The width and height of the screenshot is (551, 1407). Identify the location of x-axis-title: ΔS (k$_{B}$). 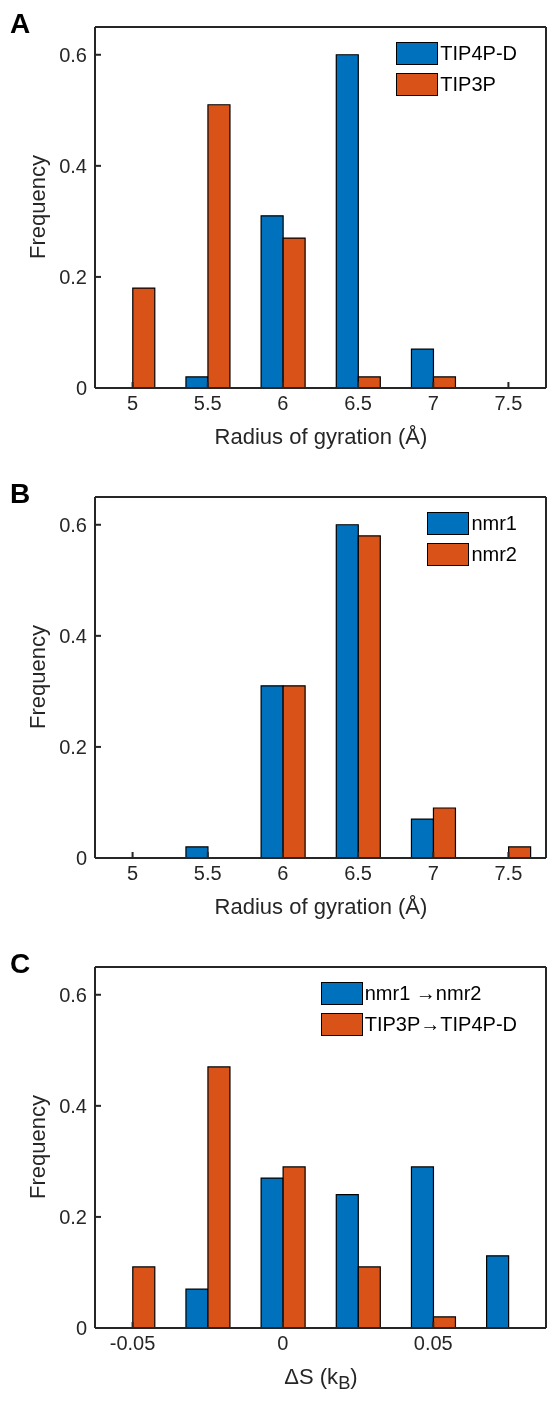
(321, 1379).